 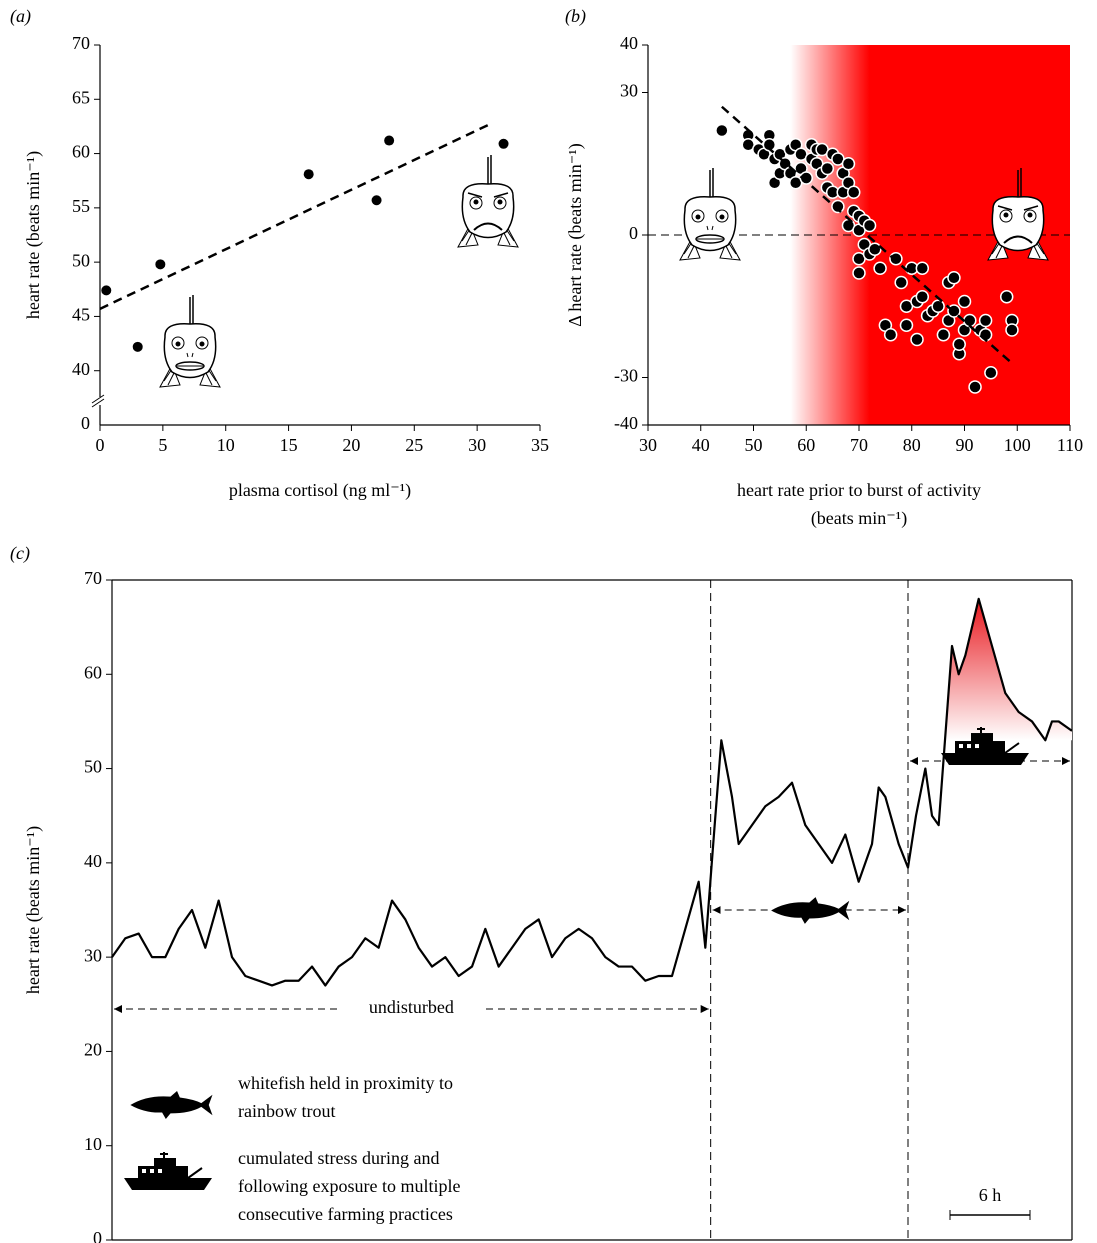 I want to click on panel-label: (b), so click(x=575, y=16).